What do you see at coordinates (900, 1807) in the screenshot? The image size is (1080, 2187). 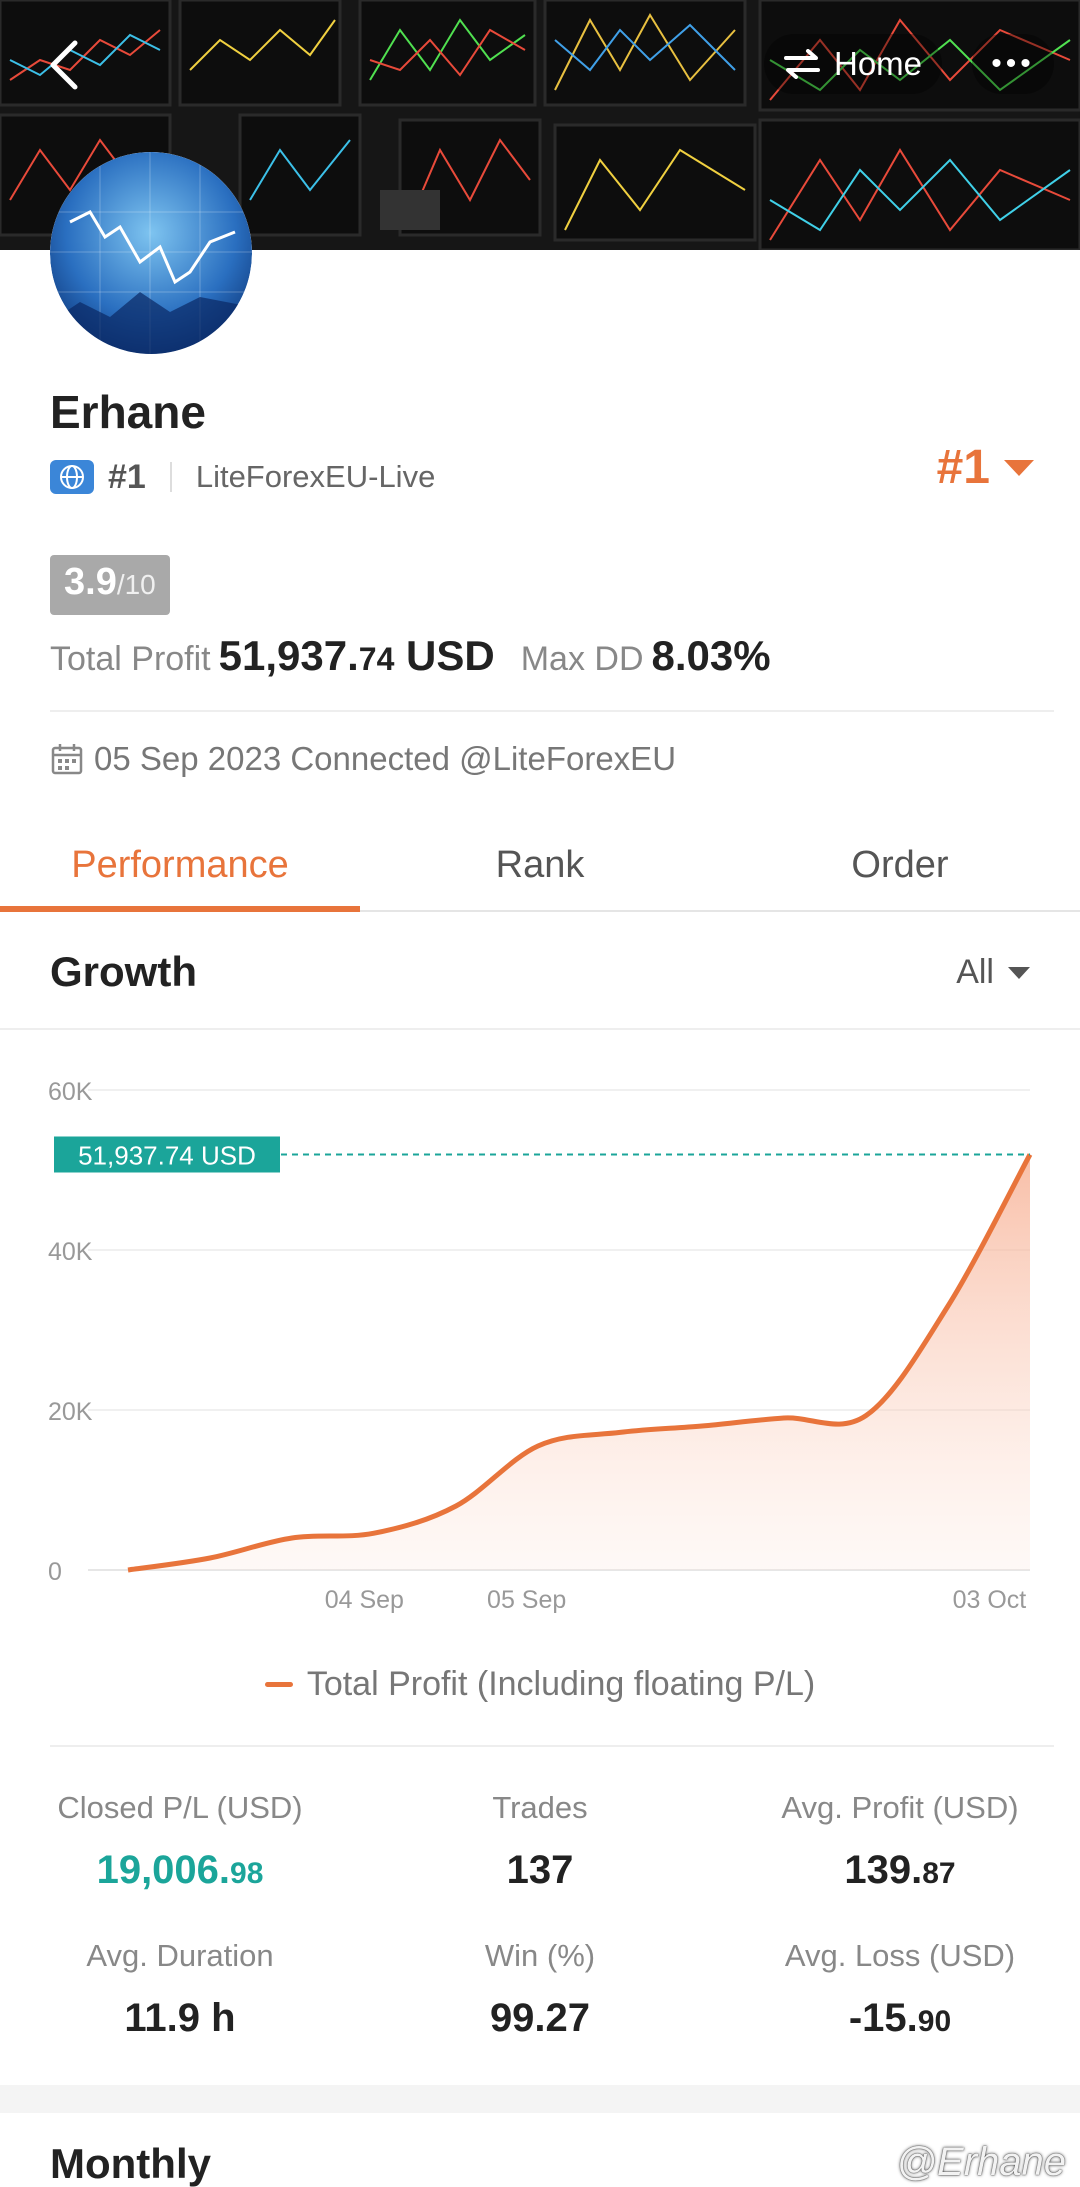 I see `stat-label: Avg. Profit (USD)` at bounding box center [900, 1807].